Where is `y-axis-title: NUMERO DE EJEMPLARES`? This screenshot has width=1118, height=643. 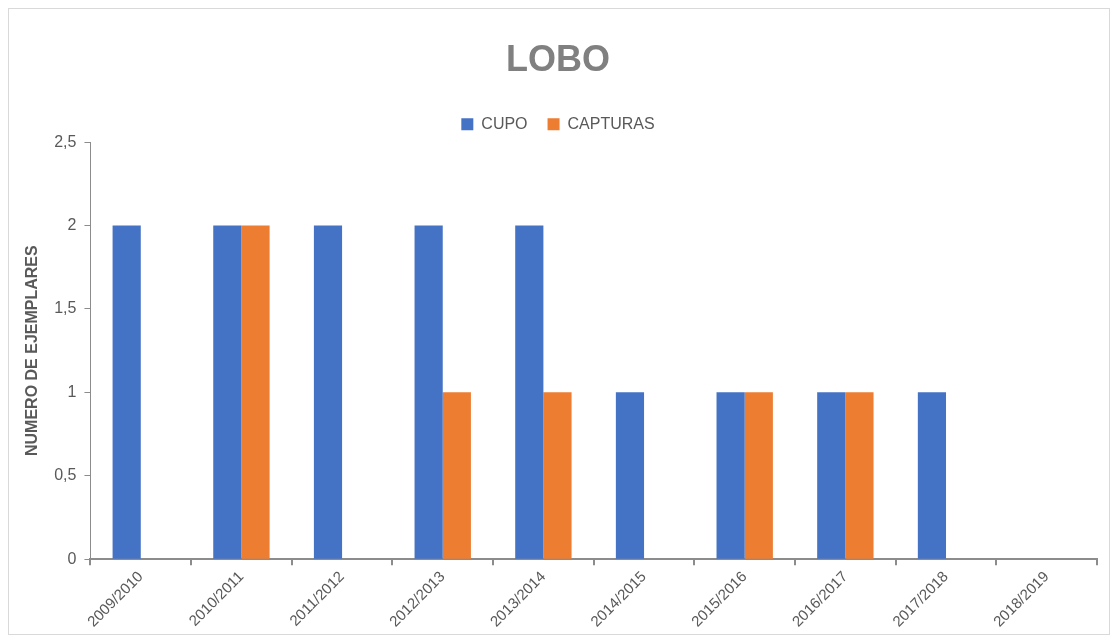 y-axis-title: NUMERO DE EJEMPLARES is located at coordinates (32, 351).